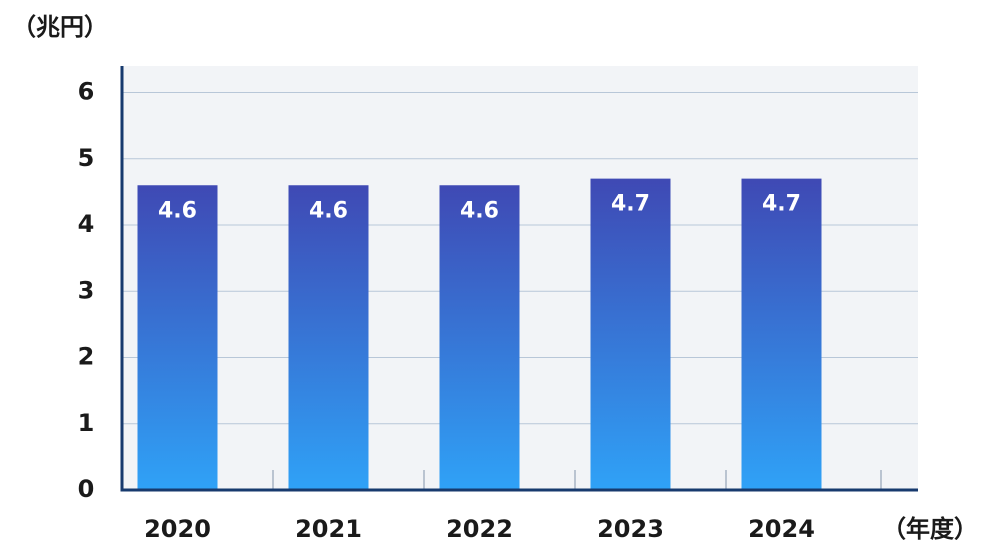 This screenshot has width=992, height=552. Describe the element at coordinates (328, 529) in the screenshot. I see `x-tick-label: 2021` at that location.